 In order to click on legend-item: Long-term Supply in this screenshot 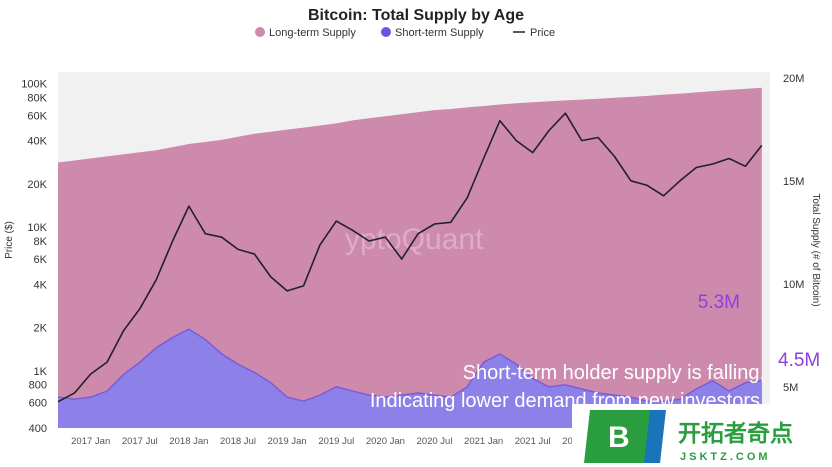, I will do `click(305, 33)`.